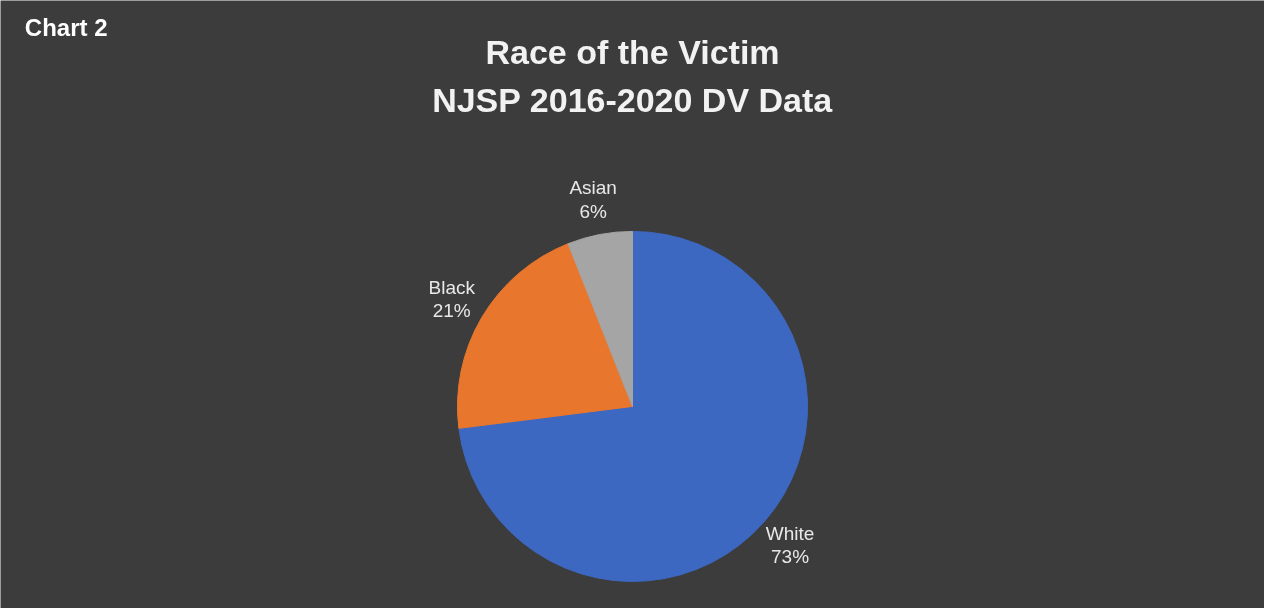 This screenshot has height=608, width=1264. Describe the element at coordinates (790, 556) in the screenshot. I see `data-label: 73%` at that location.